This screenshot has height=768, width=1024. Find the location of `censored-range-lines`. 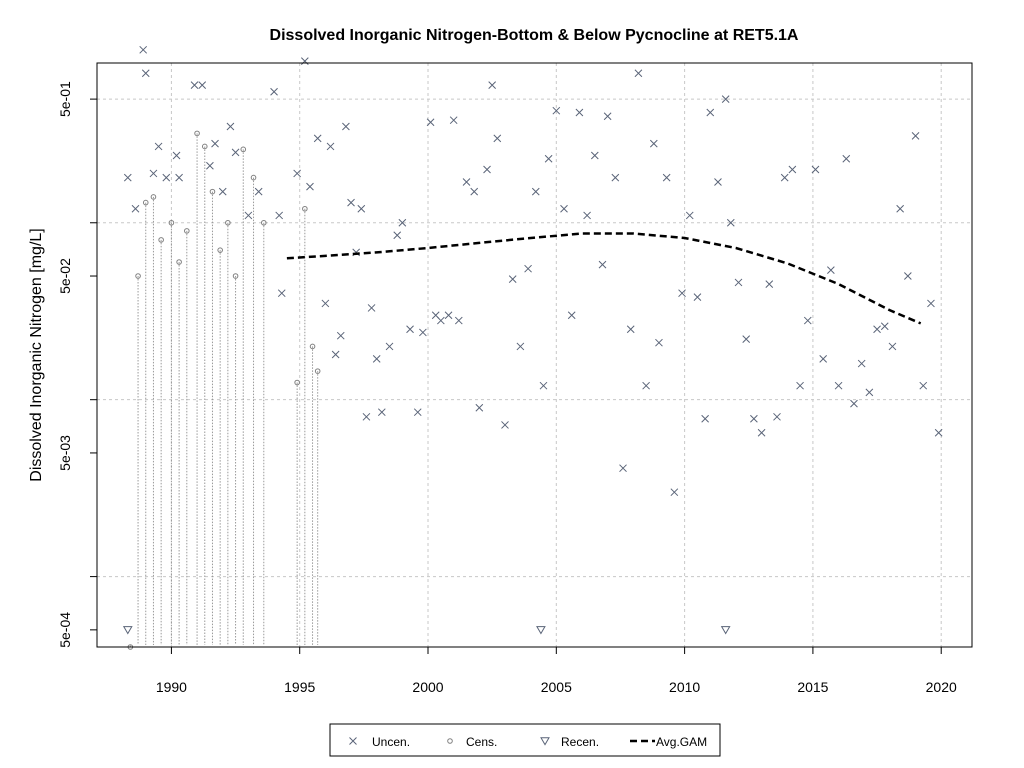

censored-range-lines is located at coordinates (224, 390).